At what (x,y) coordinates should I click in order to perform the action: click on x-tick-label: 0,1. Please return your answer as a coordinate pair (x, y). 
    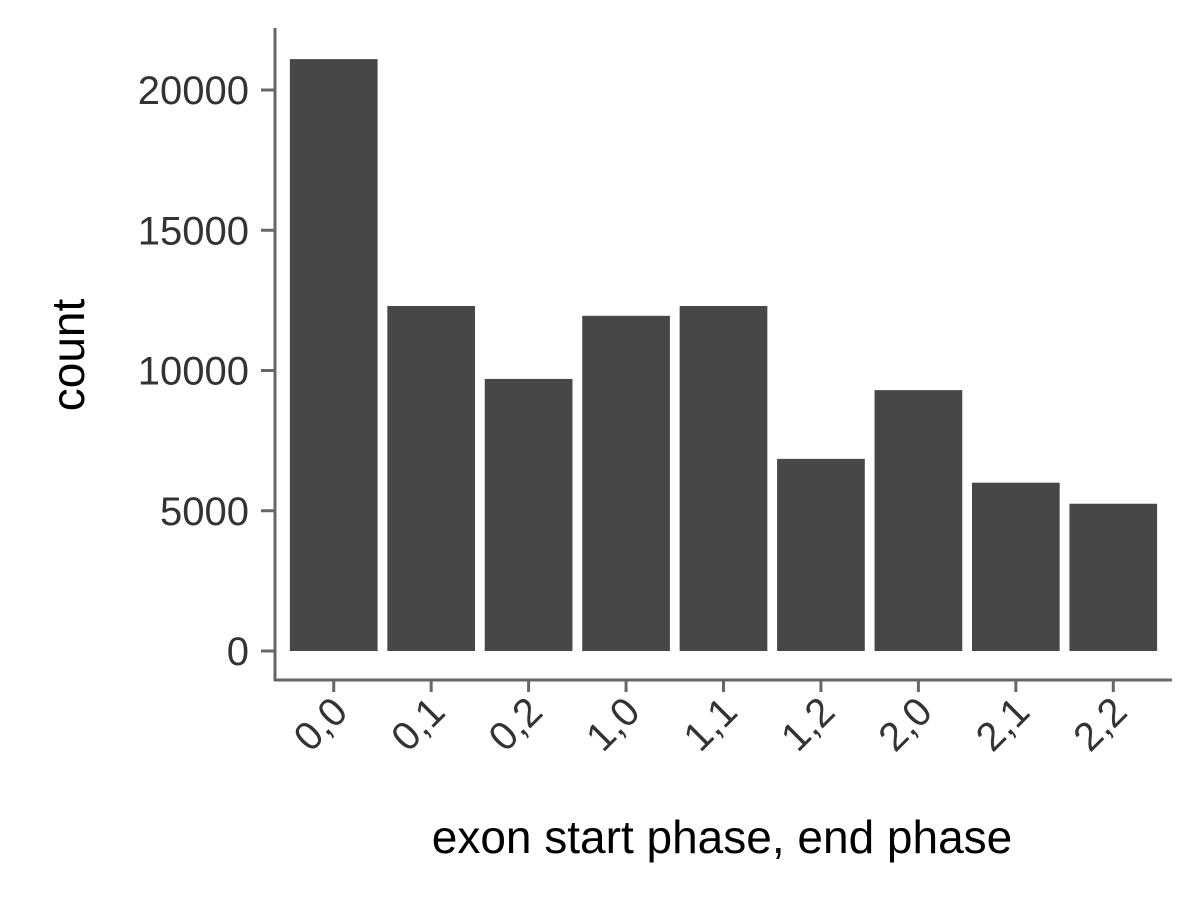
    Looking at the image, I should click on (418, 724).